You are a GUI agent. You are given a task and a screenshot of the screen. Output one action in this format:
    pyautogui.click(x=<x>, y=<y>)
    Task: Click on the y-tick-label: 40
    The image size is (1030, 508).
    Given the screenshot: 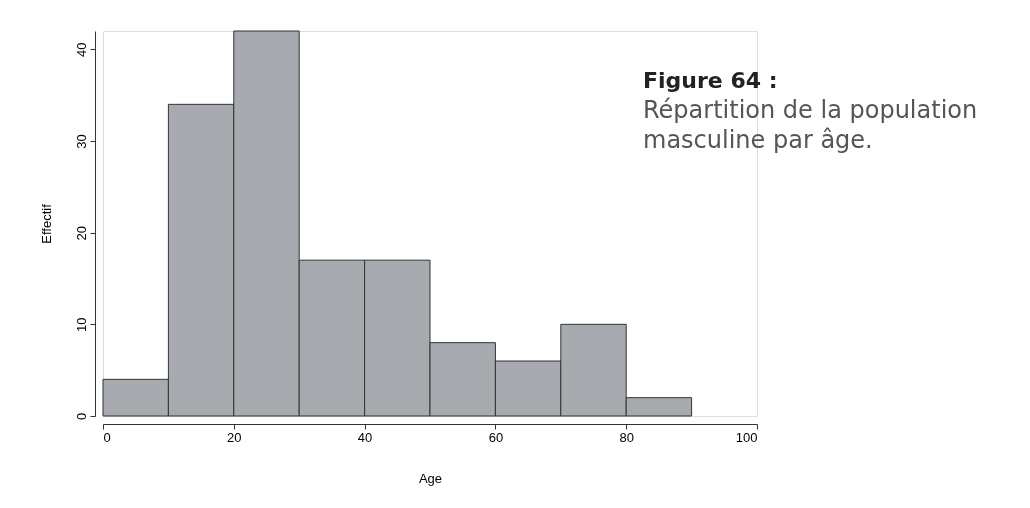 What is the action you would take?
    pyautogui.click(x=81, y=50)
    